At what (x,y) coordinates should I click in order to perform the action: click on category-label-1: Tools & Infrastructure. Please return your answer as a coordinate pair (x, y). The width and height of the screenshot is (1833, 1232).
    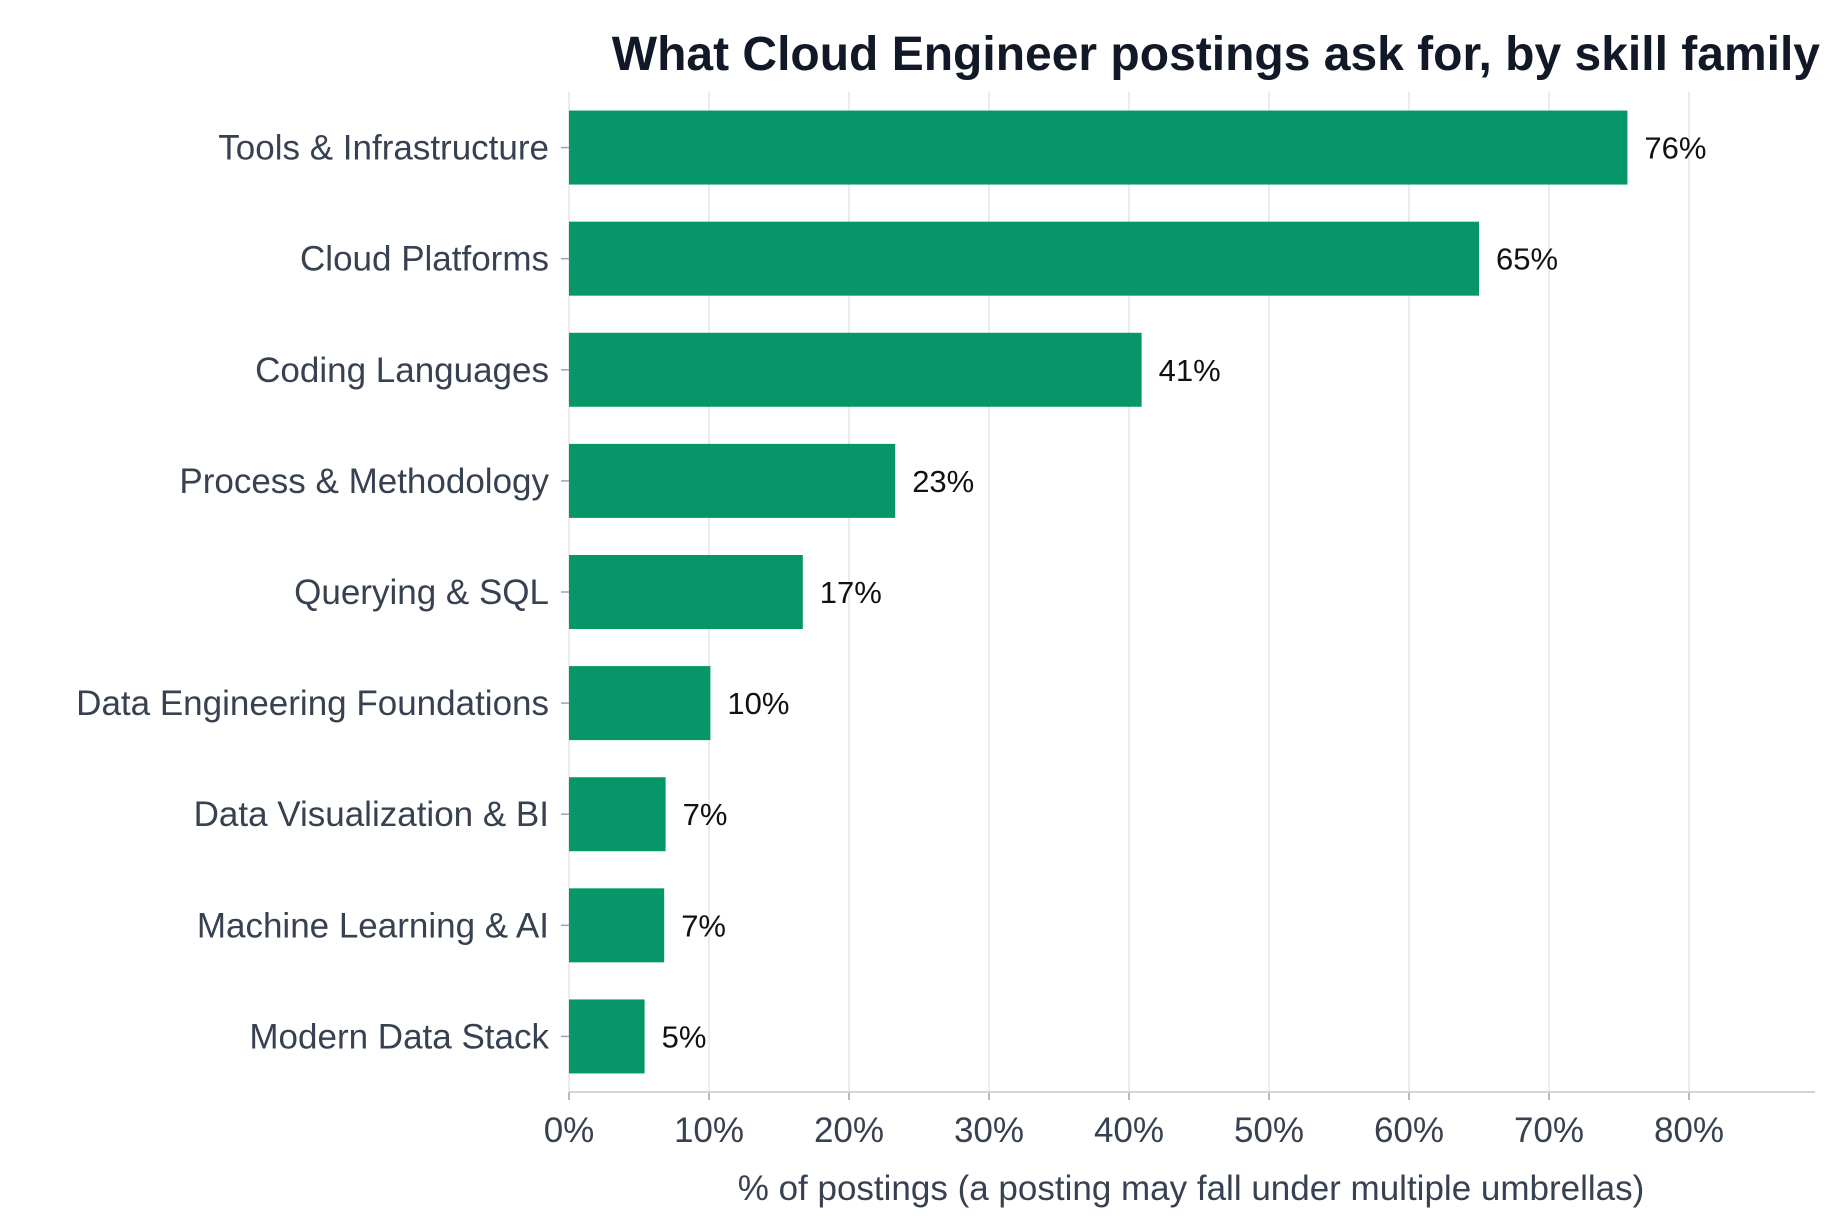
    Looking at the image, I should click on (383, 148).